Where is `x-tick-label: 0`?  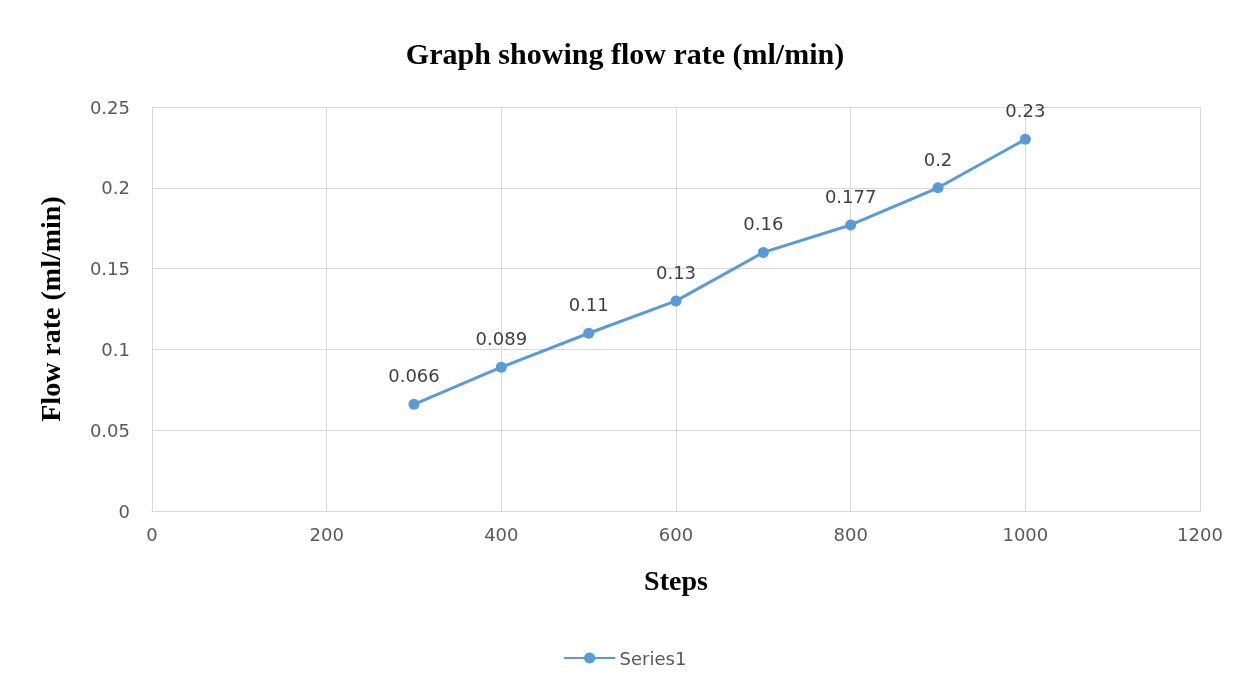 x-tick-label: 0 is located at coordinates (152, 534).